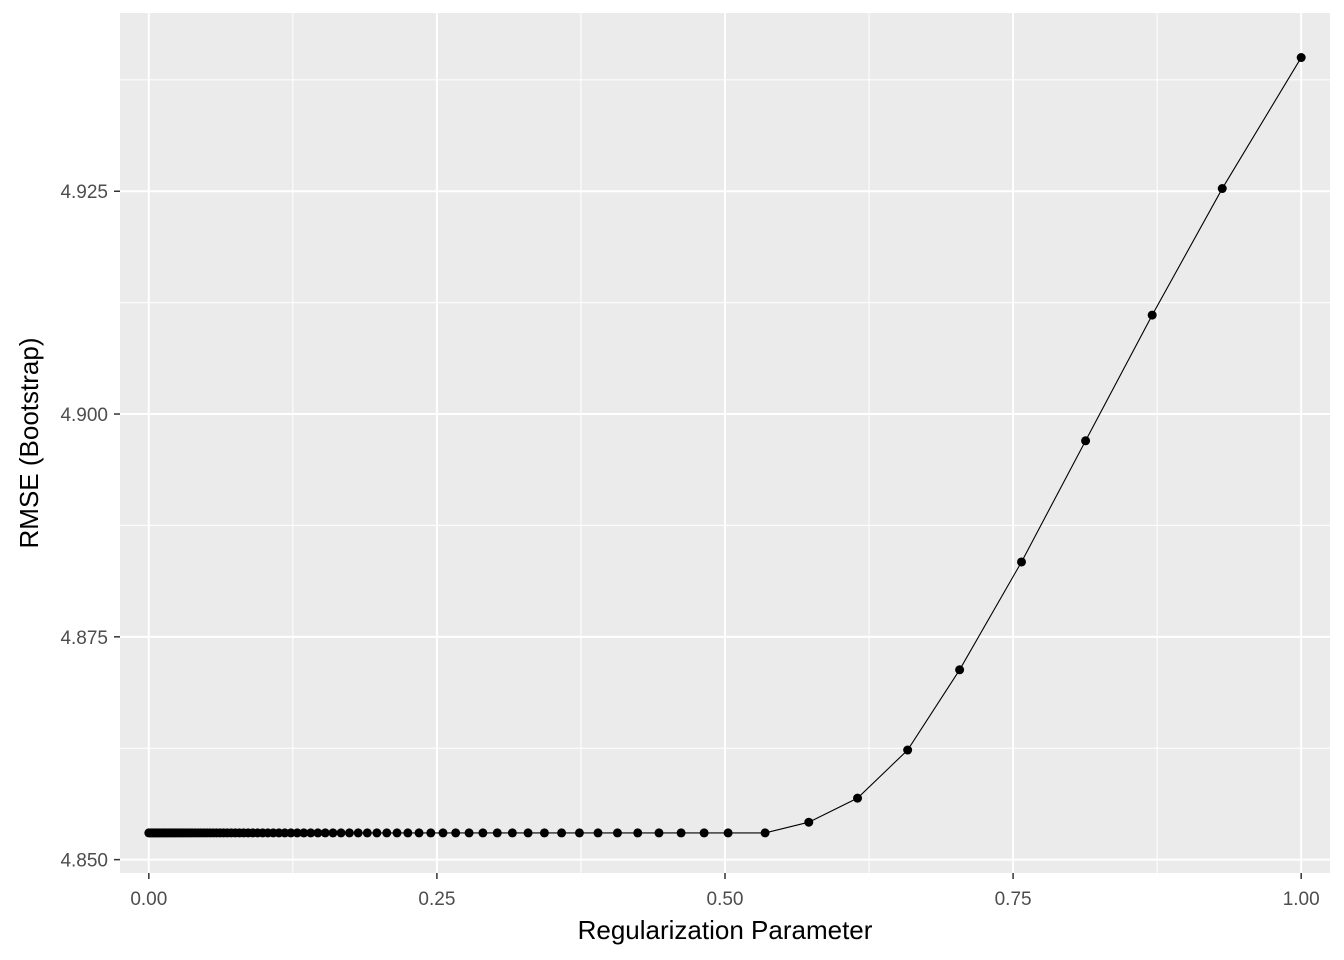 This screenshot has width=1344, height=960. What do you see at coordinates (436, 899) in the screenshot?
I see `x-tick-label: 0.25` at bounding box center [436, 899].